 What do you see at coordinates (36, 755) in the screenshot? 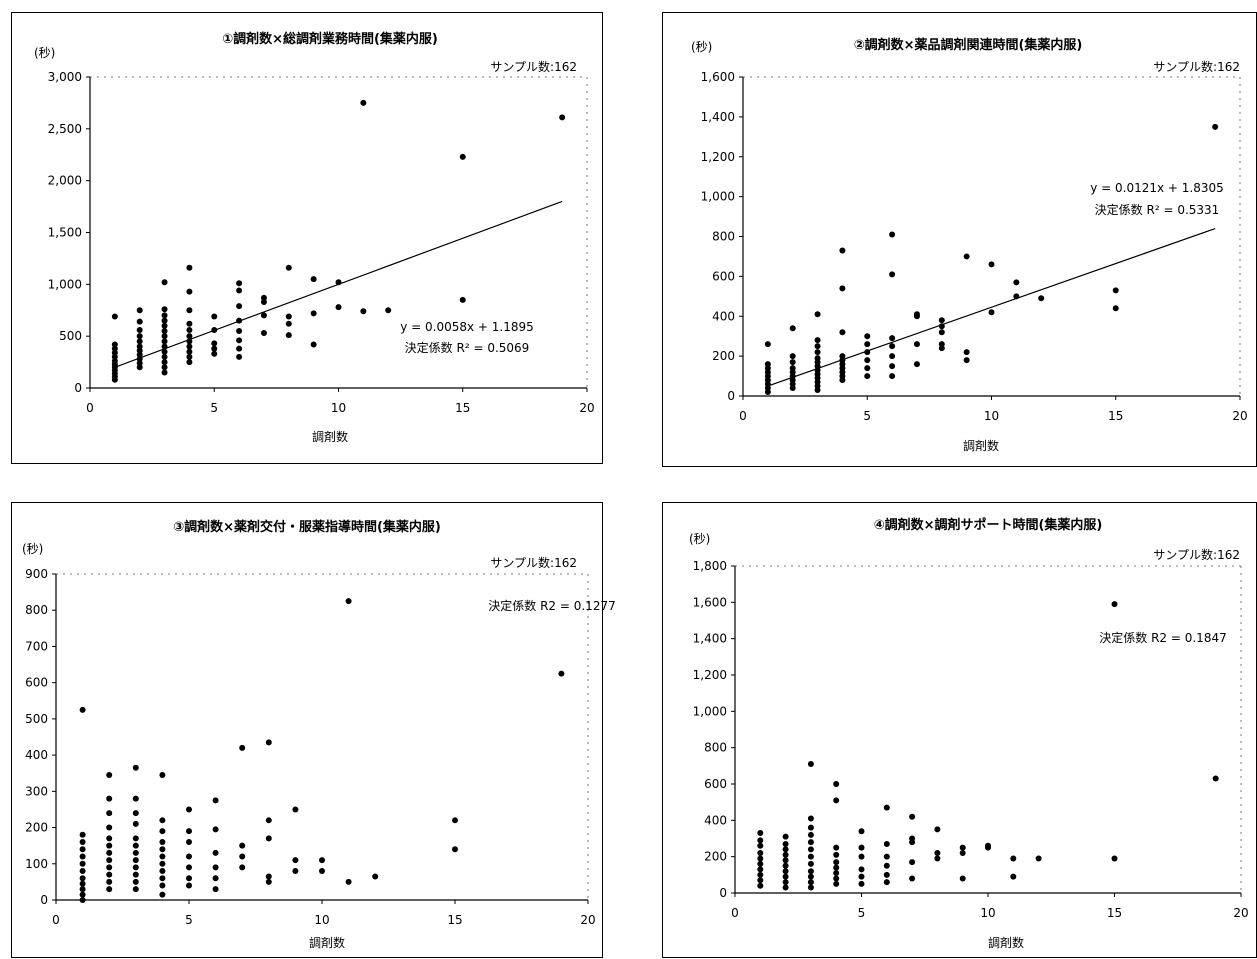
I see `y-tick-label: 400` at bounding box center [36, 755].